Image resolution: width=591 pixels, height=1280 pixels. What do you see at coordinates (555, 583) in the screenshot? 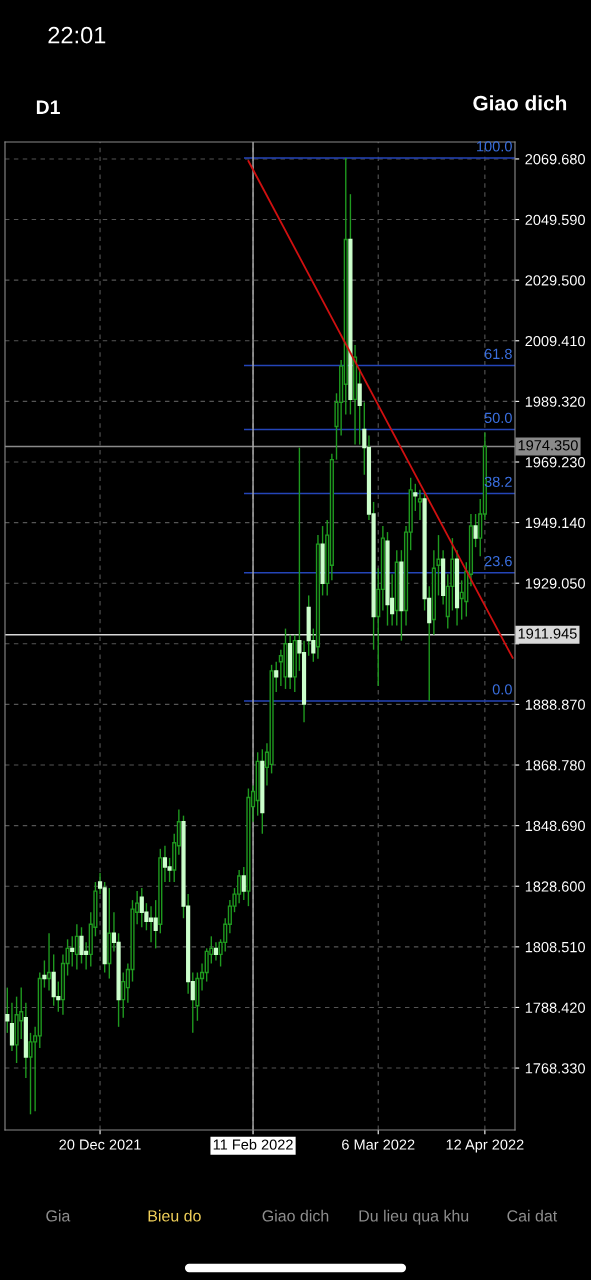
I see `y-tick-label: 1929.050` at bounding box center [555, 583].